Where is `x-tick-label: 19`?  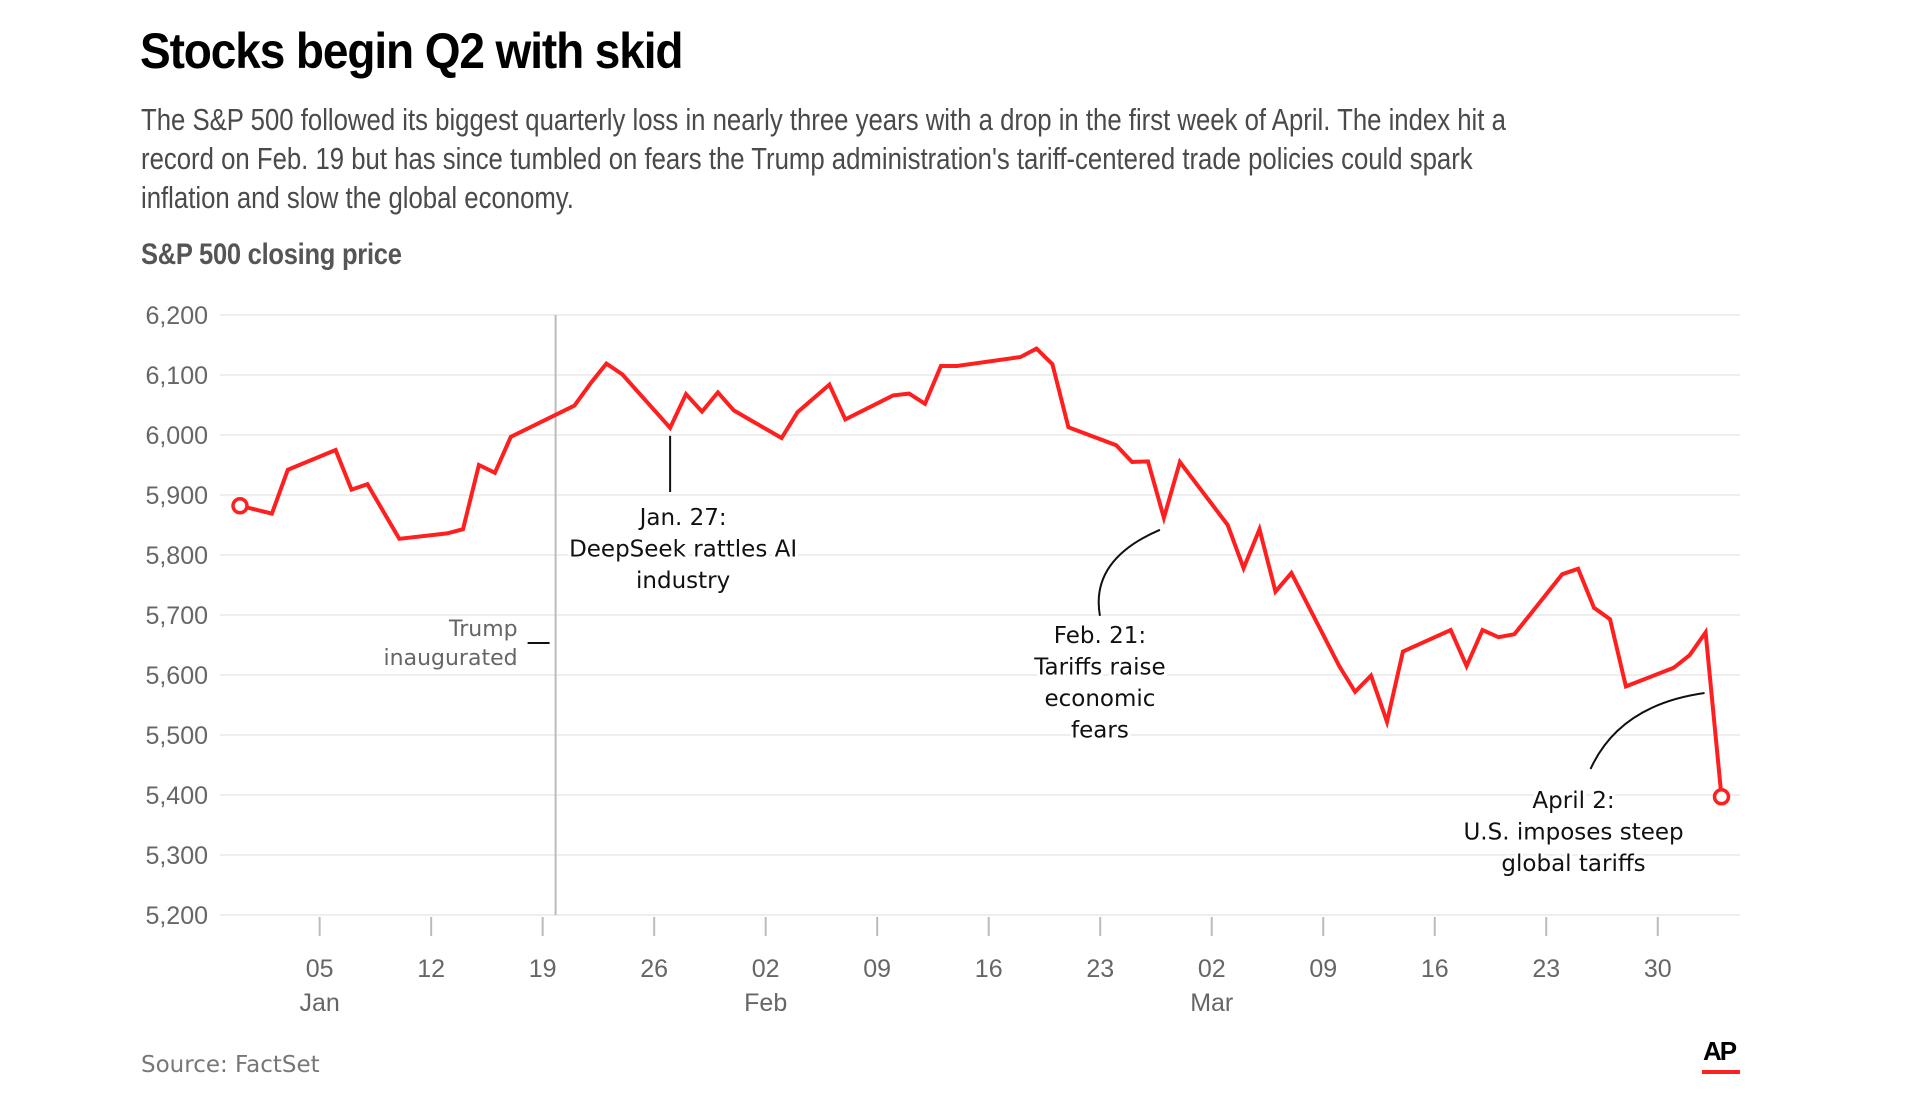 x-tick-label: 19 is located at coordinates (543, 969).